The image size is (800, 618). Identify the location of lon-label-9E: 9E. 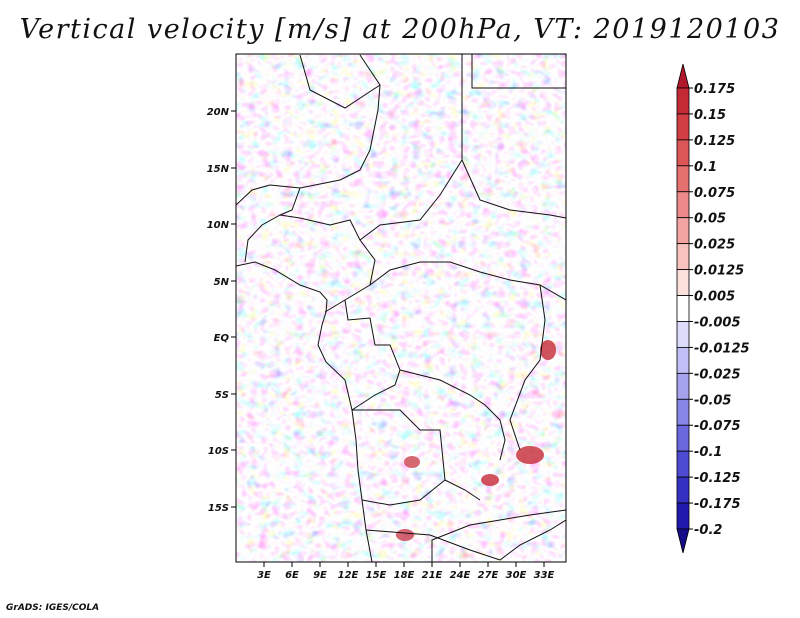
(320, 575).